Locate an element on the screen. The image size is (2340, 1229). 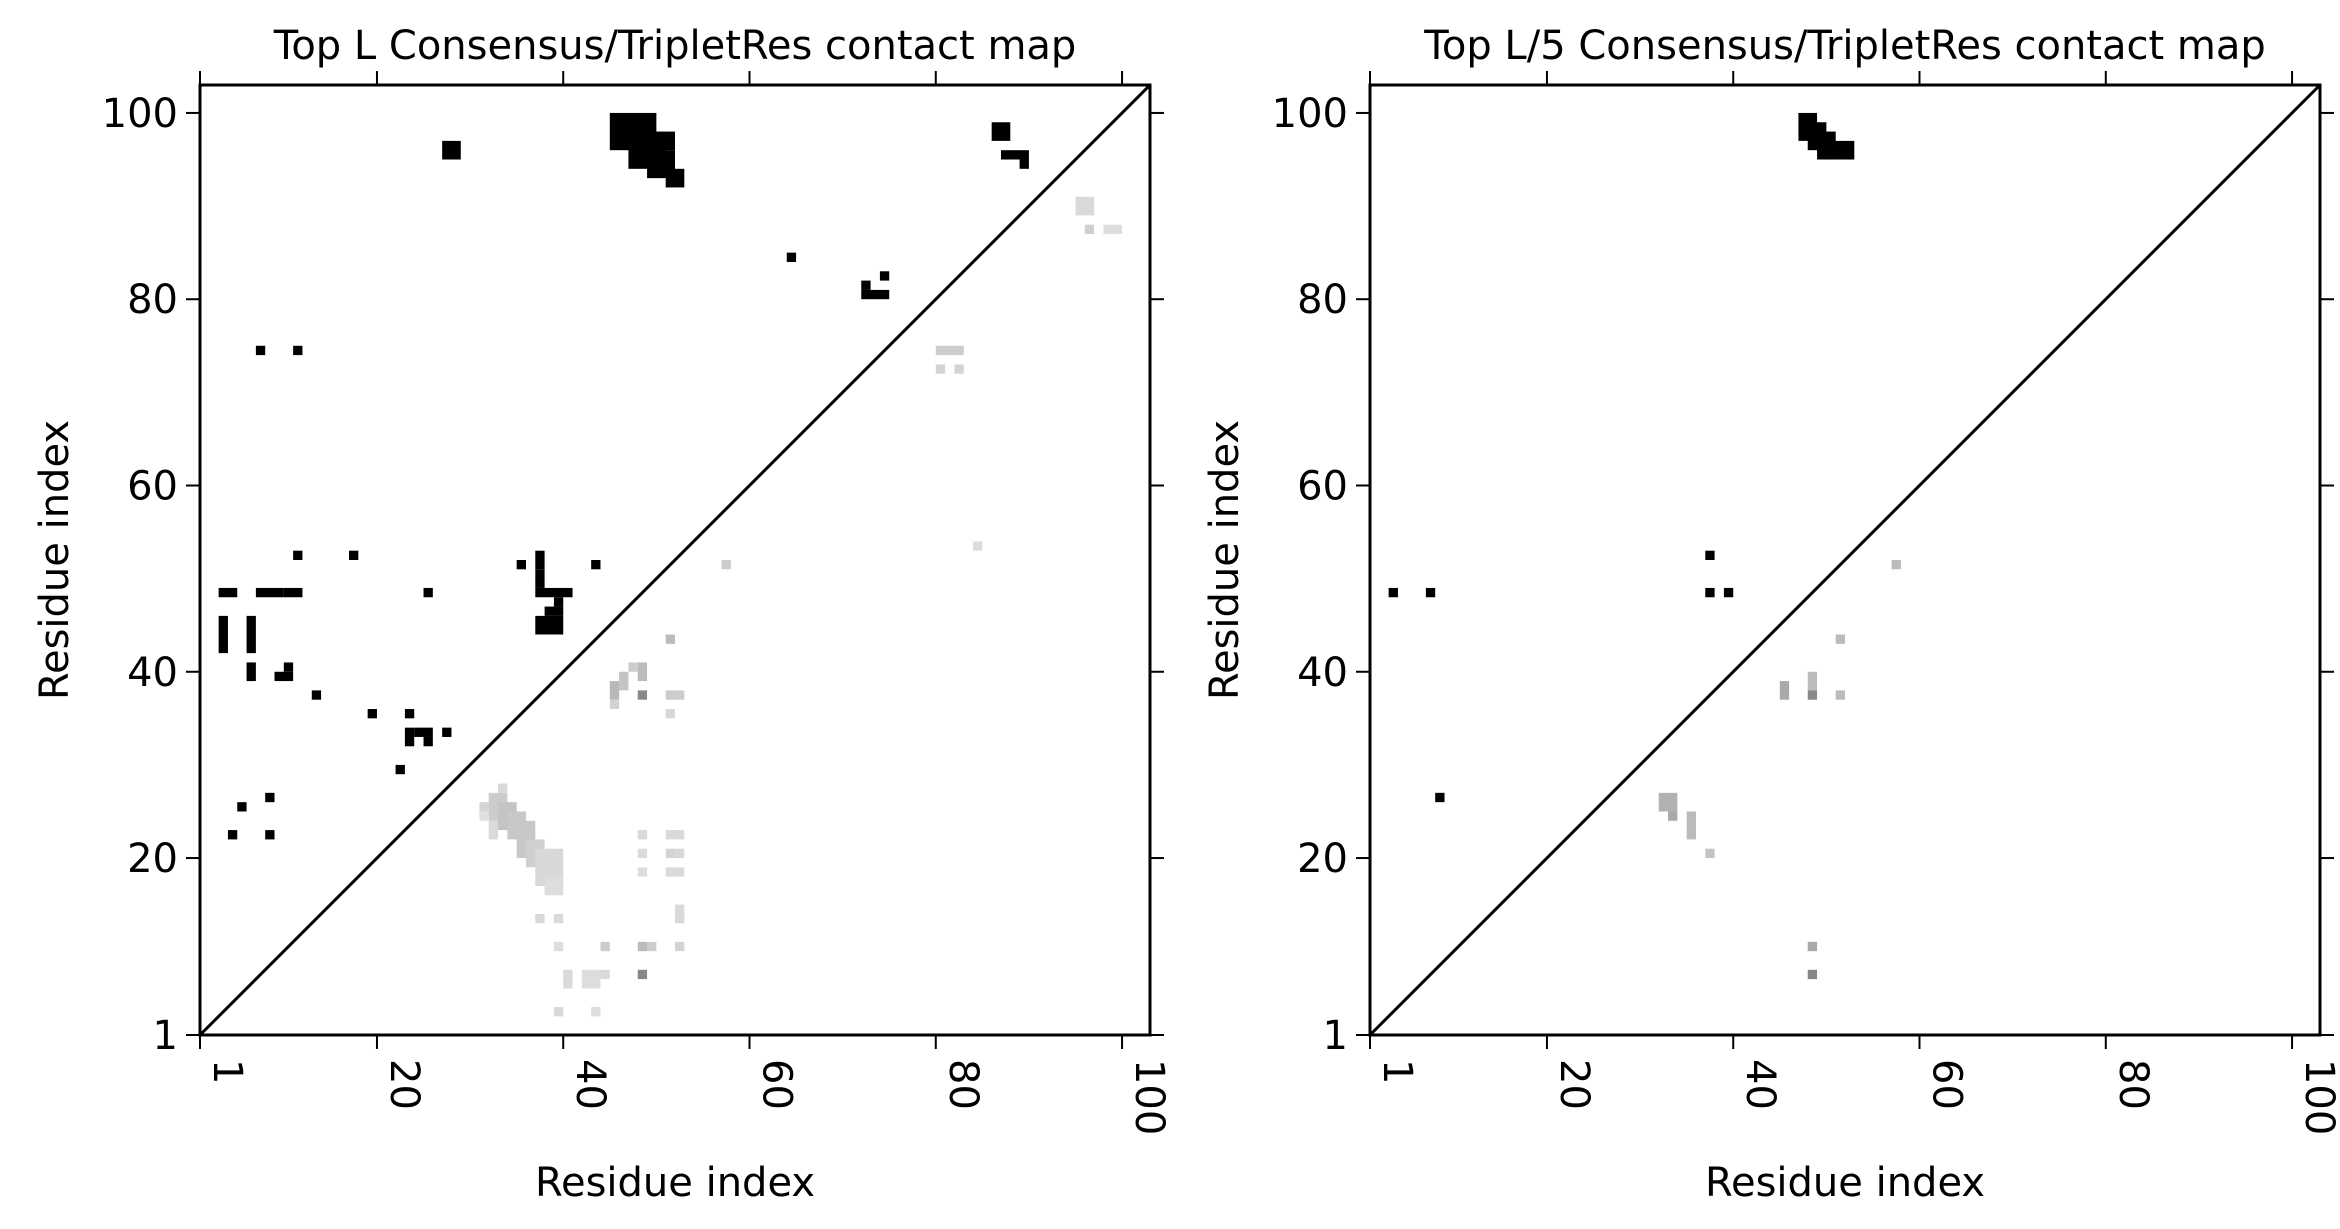
x-tick-label: 20 is located at coordinates (1574, 1084).